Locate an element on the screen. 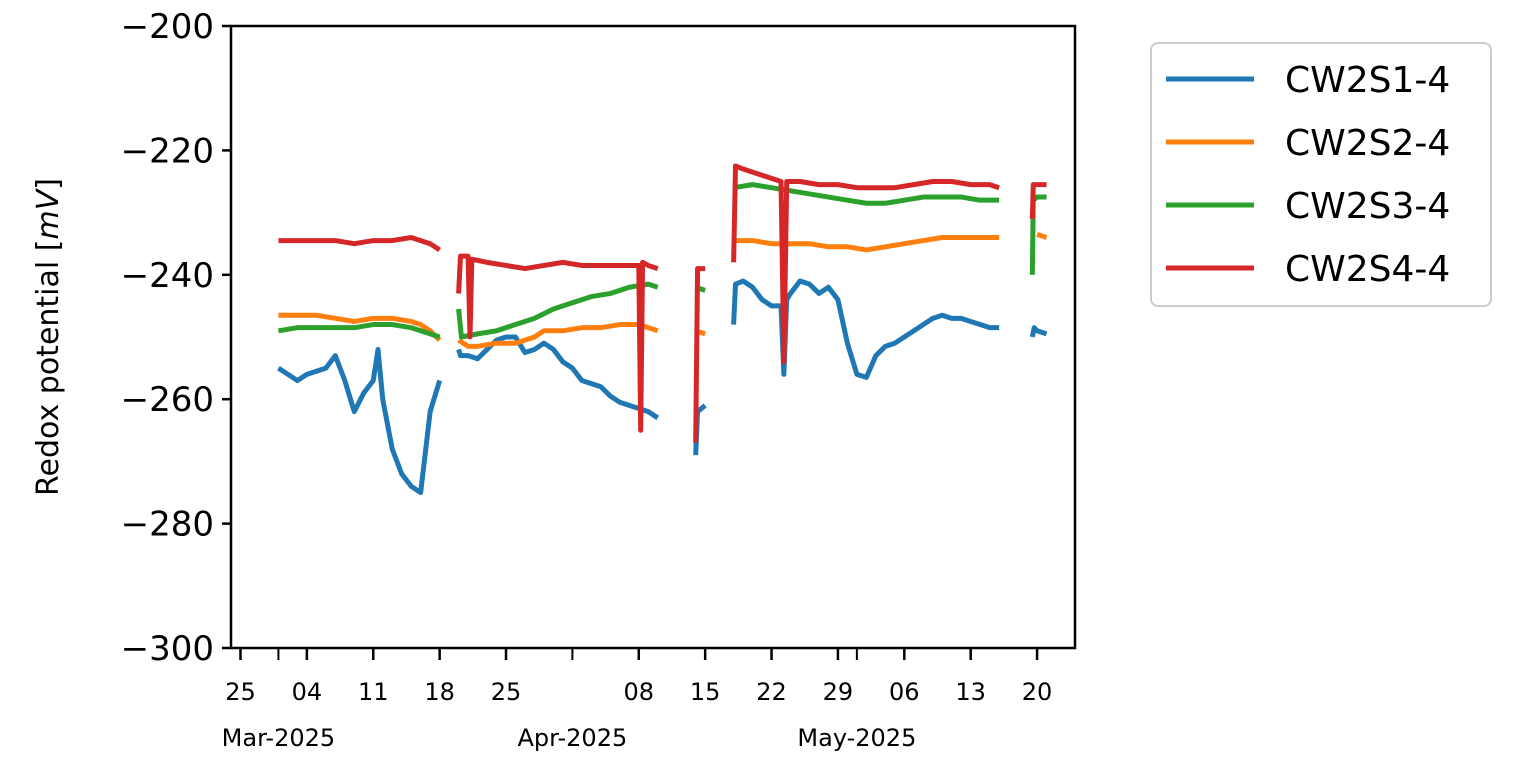 Image resolution: width=1536 pixels, height=766 pixels. y-tick-label: −300 is located at coordinates (167, 649).